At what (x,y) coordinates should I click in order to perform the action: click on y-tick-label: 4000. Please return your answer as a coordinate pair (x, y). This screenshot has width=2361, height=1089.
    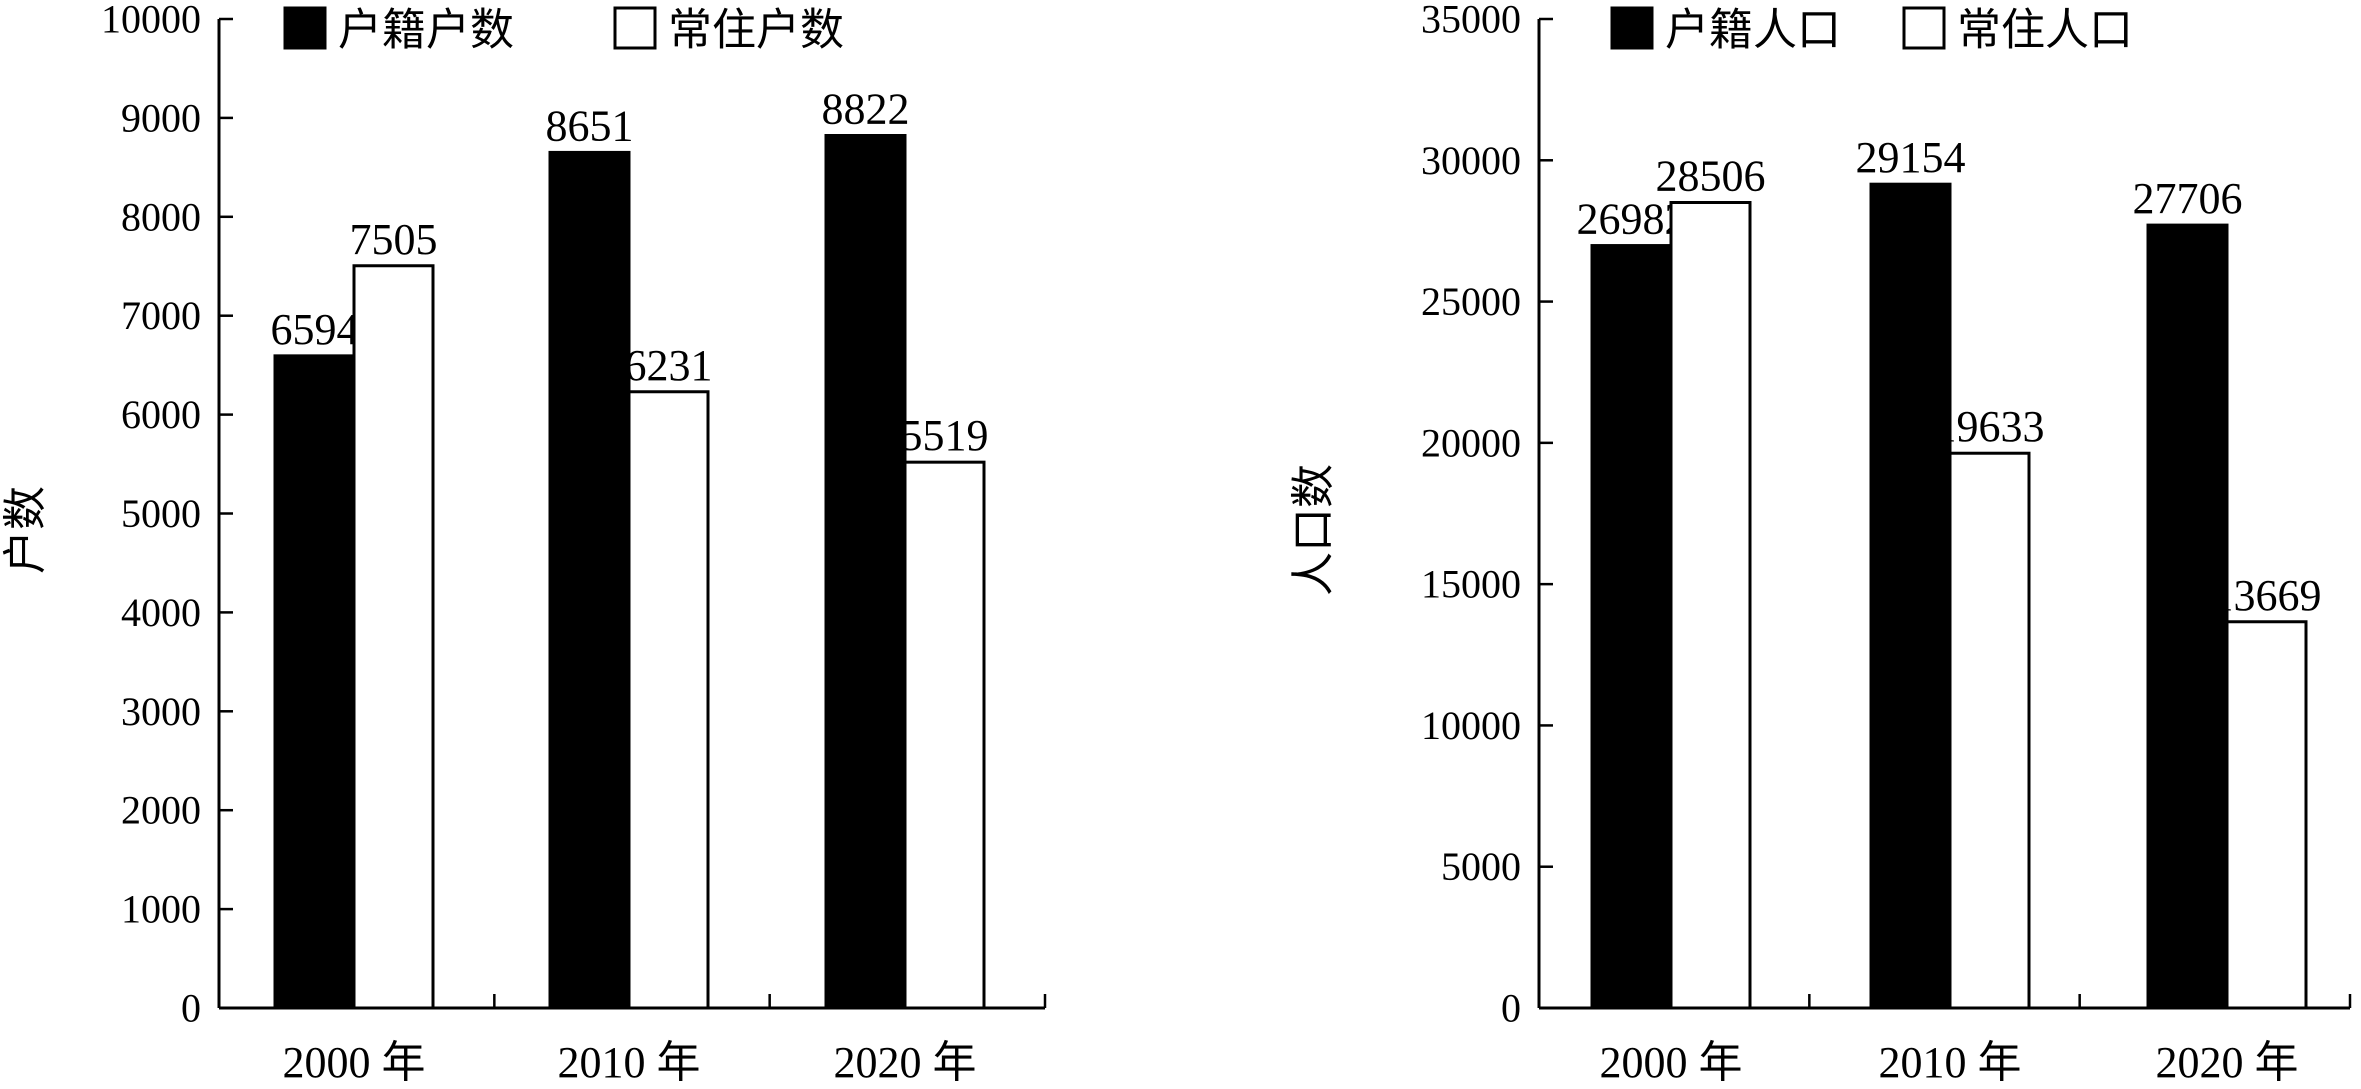
    Looking at the image, I should click on (161, 612).